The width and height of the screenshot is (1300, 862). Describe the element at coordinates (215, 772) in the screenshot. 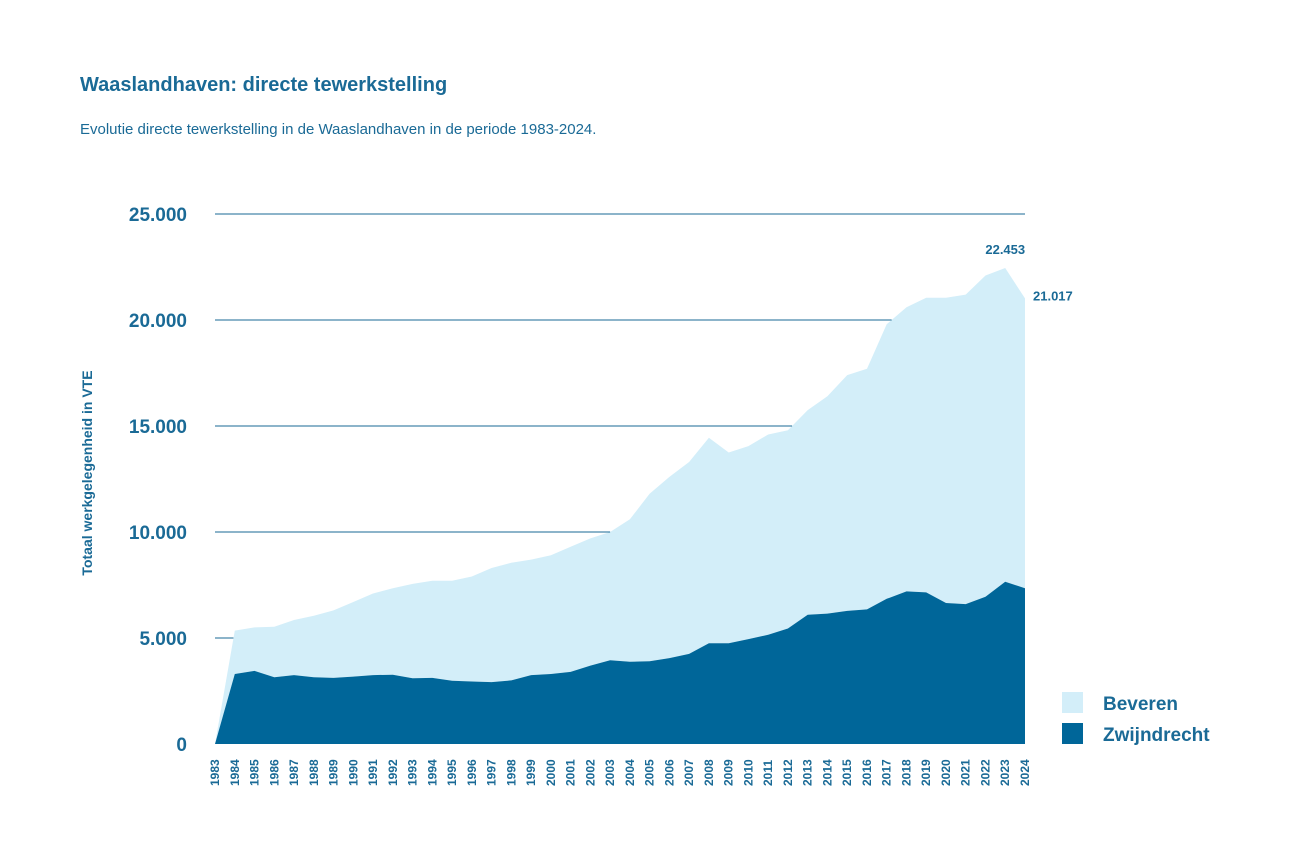

I see `x-tick-label: 1983` at that location.